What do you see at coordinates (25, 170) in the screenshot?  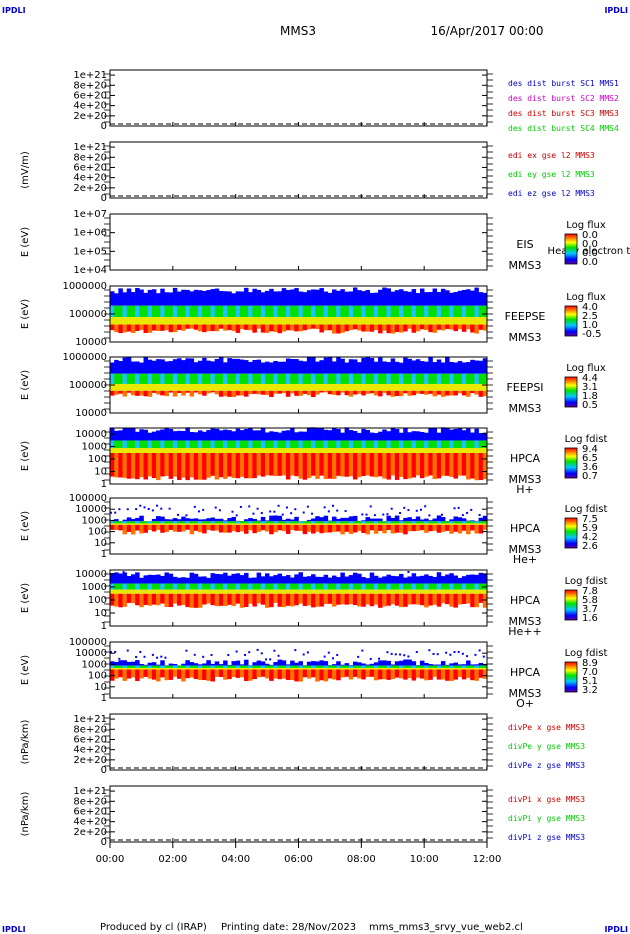 I see `y-axis-label: (mV/m)` at bounding box center [25, 170].